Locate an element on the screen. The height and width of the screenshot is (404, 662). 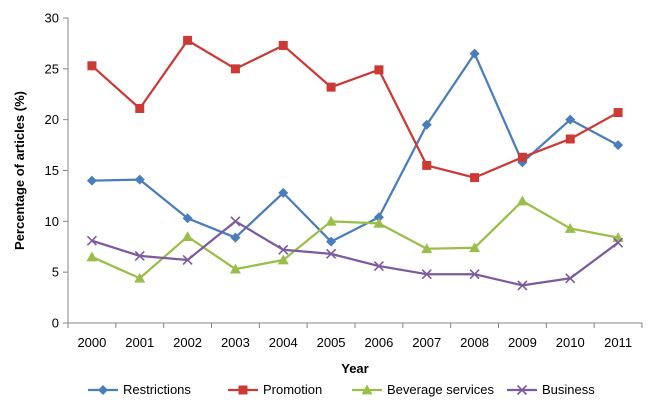
legend-label-promotion: Promotion is located at coordinates (292, 389).